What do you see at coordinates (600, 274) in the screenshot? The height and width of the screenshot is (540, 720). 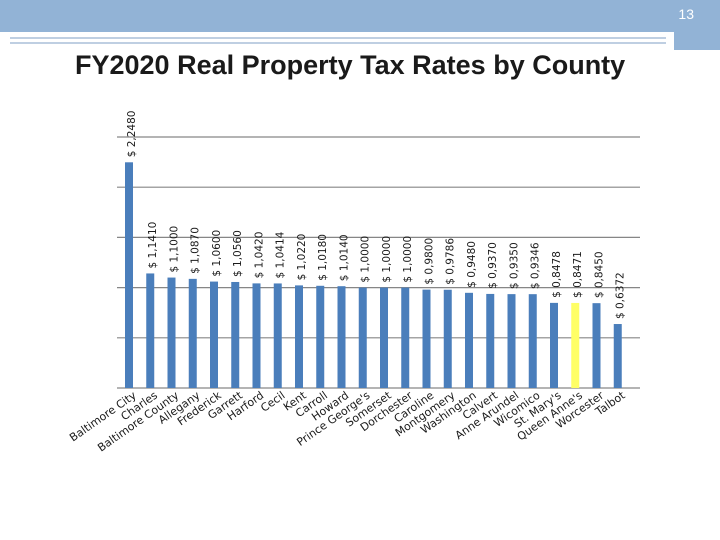 I see `bar-value-label: $ 0,8450` at bounding box center [600, 274].